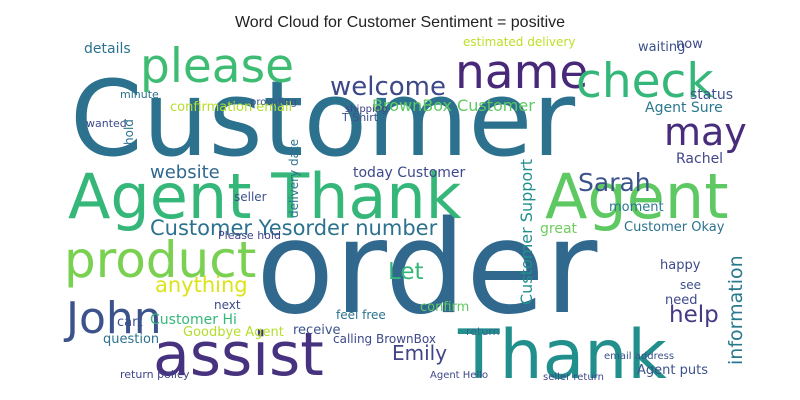 The width and height of the screenshot is (800, 400). I want to click on word: Agent, so click(637, 196).